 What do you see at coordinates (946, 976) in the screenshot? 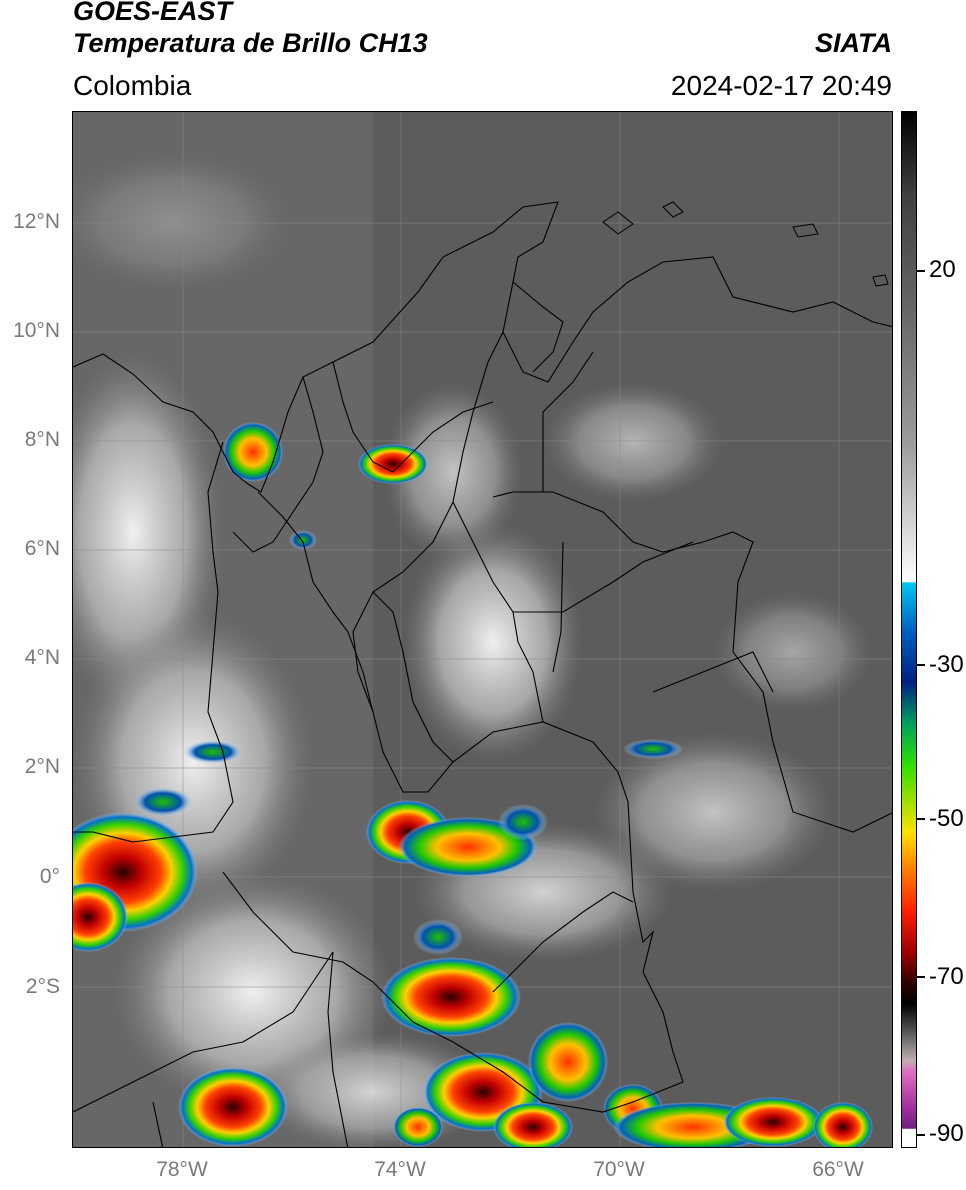
I see `colorbar-label-minus70: -70` at bounding box center [946, 976].